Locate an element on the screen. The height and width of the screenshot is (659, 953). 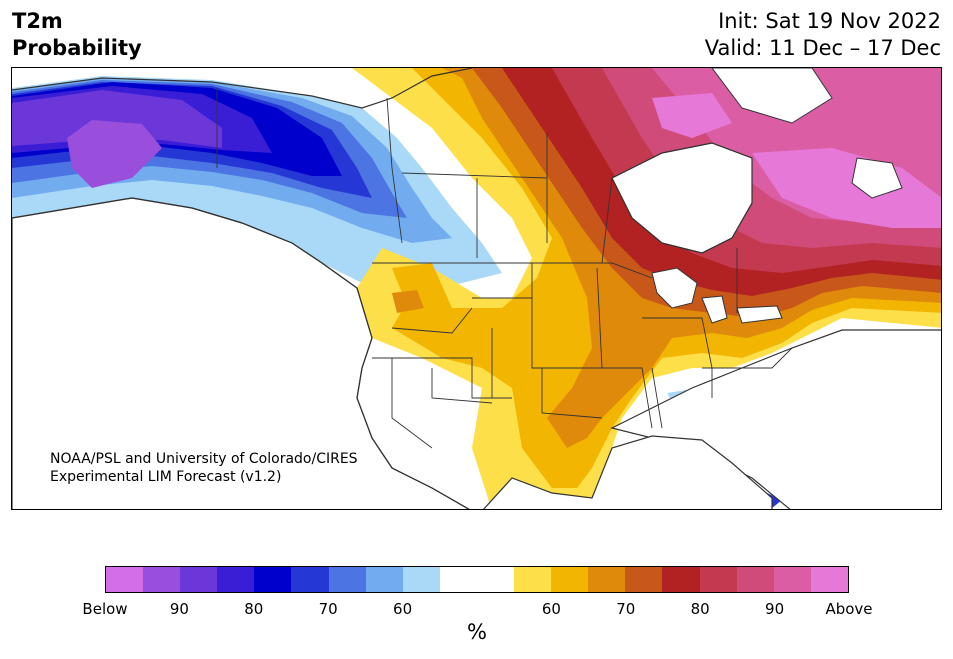
title-type: Probability is located at coordinates (77, 48).